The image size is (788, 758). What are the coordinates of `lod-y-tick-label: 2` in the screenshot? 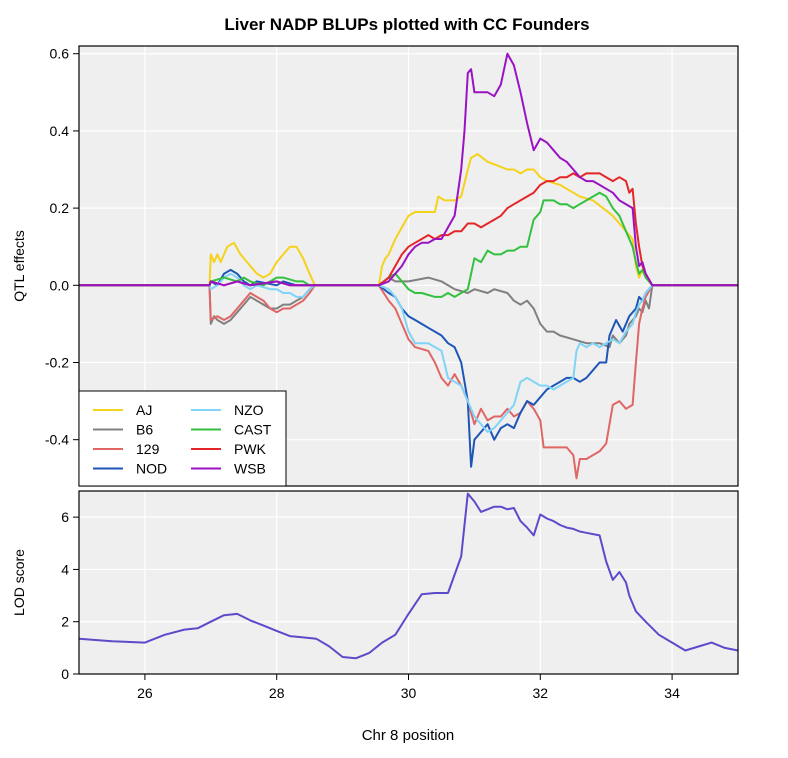 It's located at (65, 622).